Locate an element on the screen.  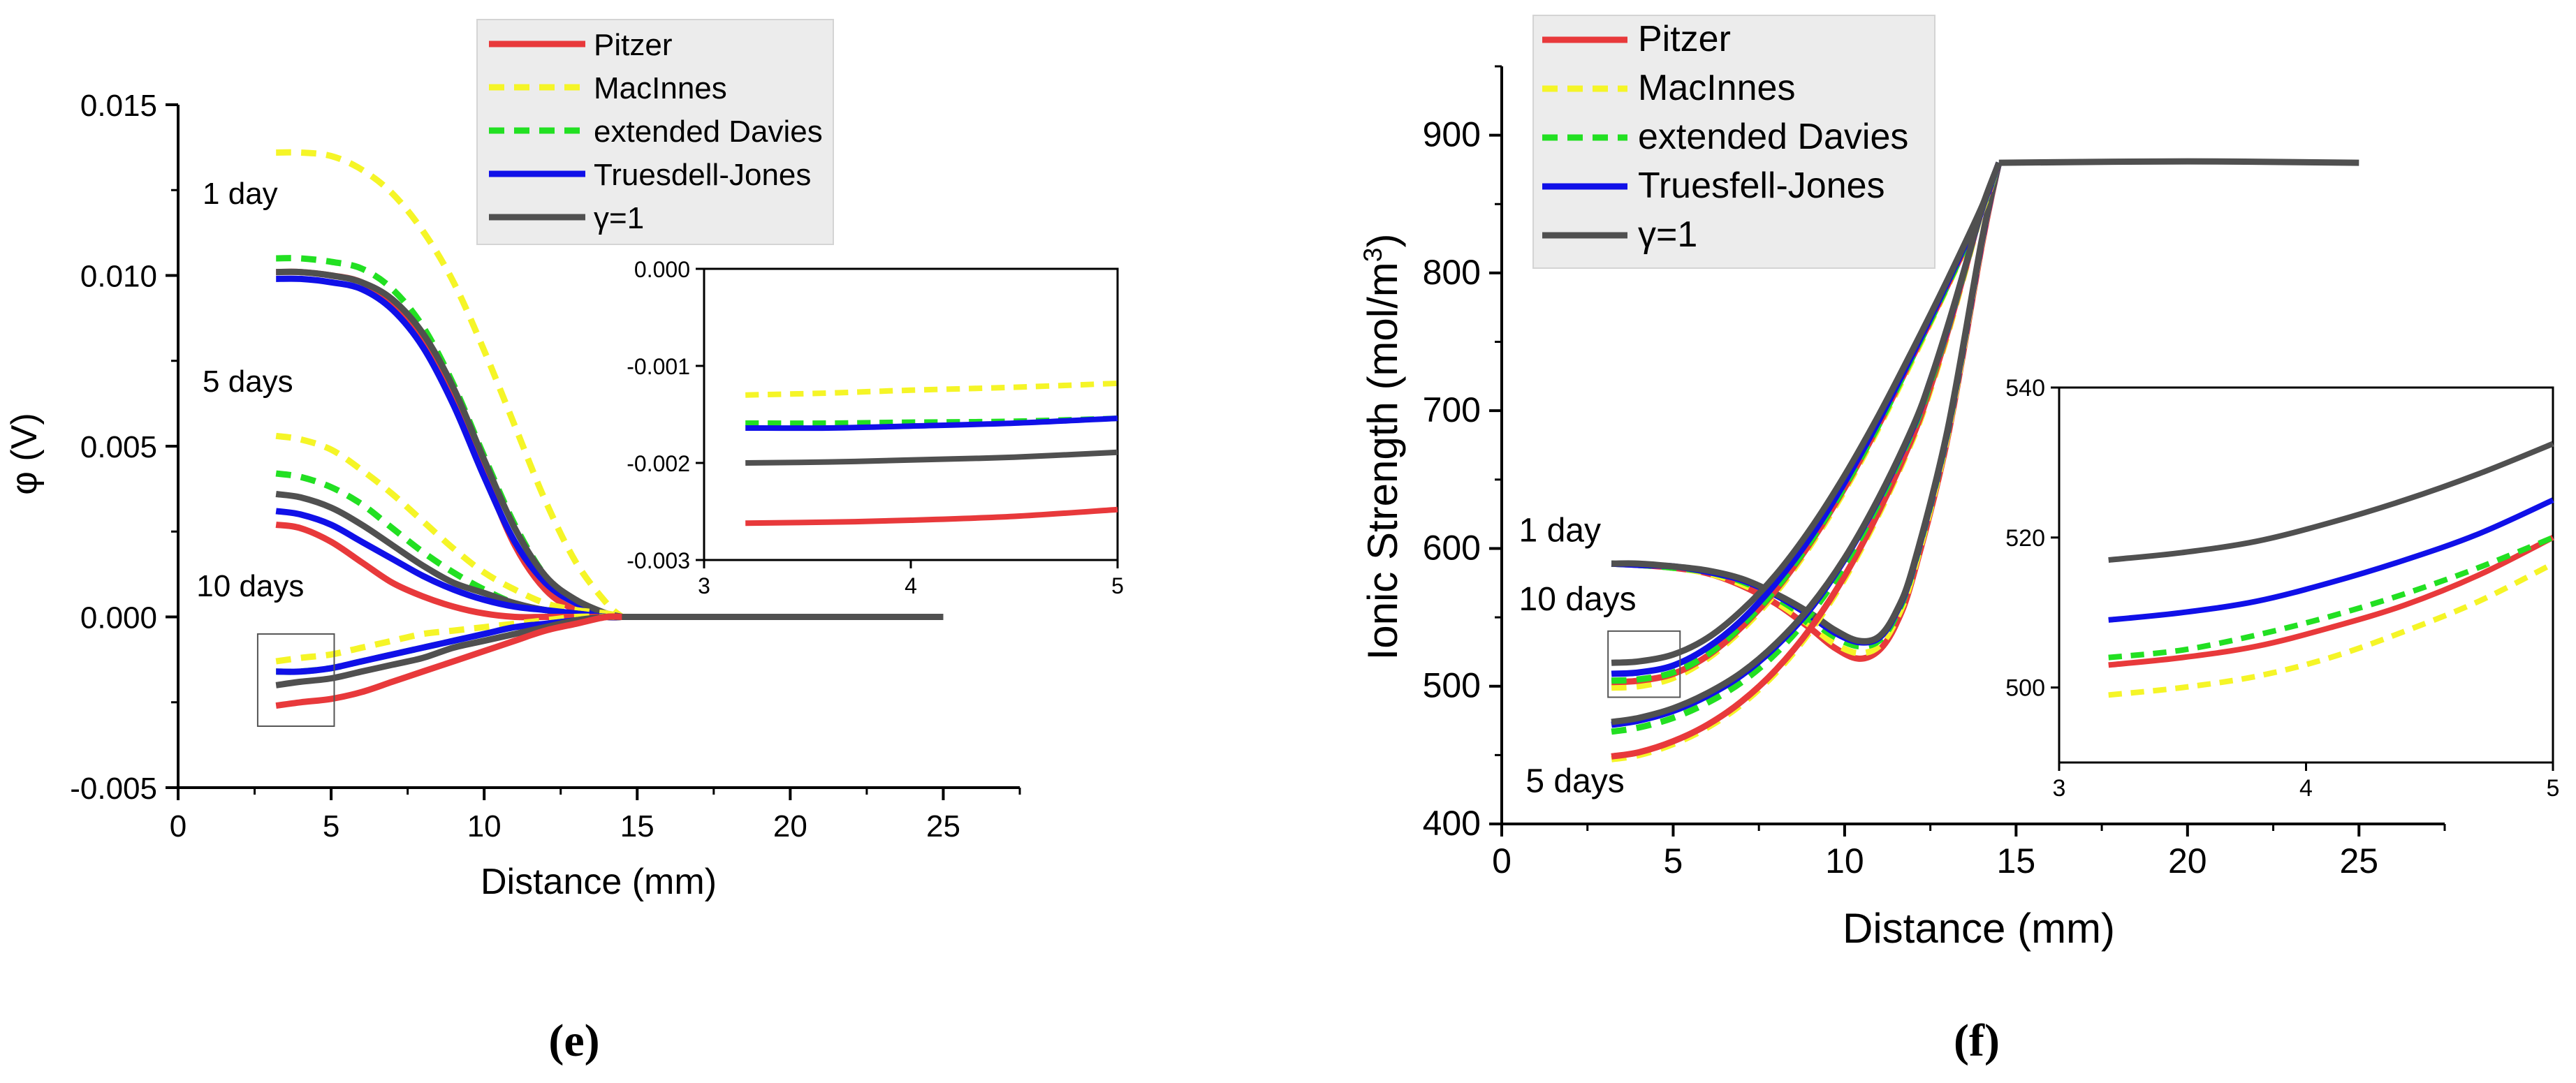
p1-legend-box is located at coordinates (1733, 142).